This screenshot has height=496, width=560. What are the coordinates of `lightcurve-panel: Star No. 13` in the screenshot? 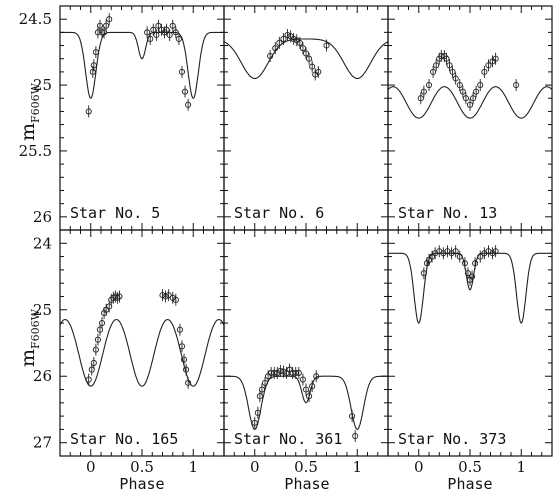 It's located at (470, 118).